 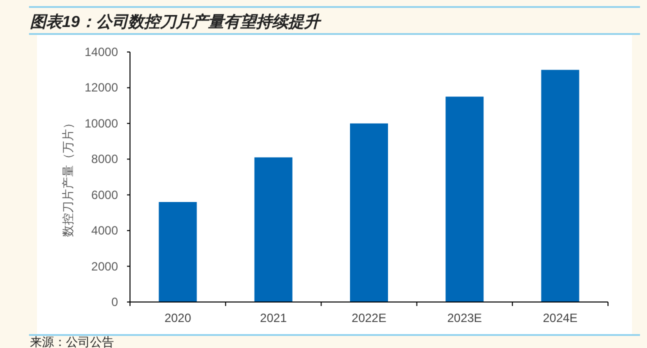 I want to click on y-tick-label: 12000, so click(x=101, y=87).